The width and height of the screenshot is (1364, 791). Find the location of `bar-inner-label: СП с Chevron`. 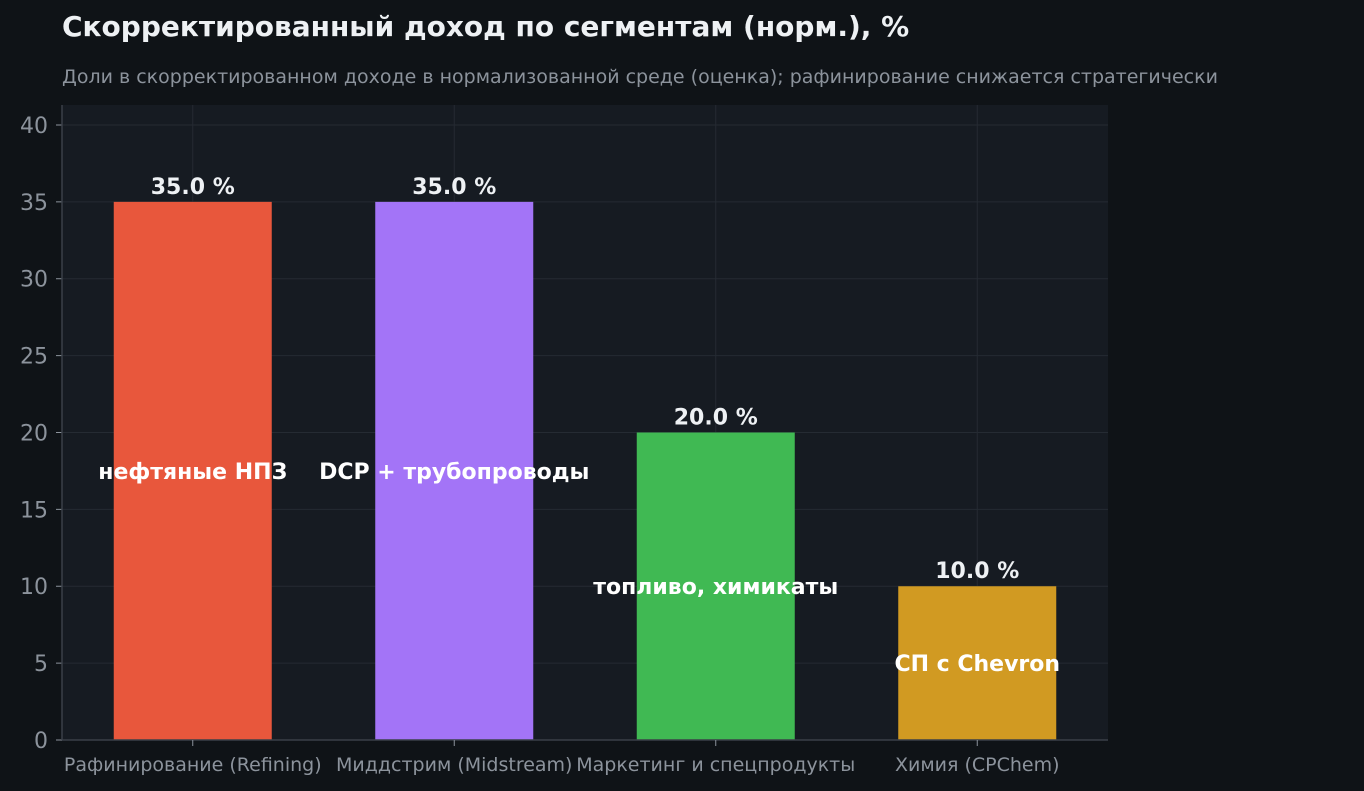

bar-inner-label: СП с Chevron is located at coordinates (977, 664).